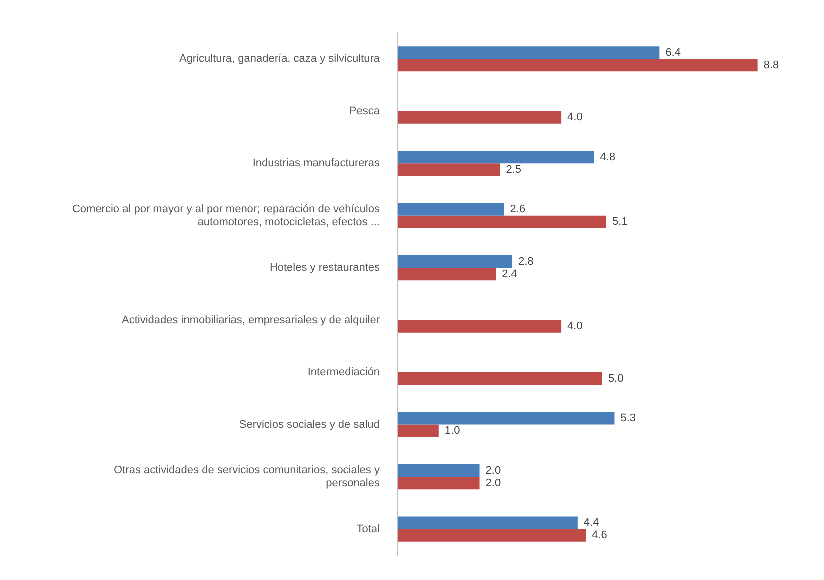 This screenshot has height=580, width=824. I want to click on y-tick-label: Industrias manufactureras, so click(316, 164).